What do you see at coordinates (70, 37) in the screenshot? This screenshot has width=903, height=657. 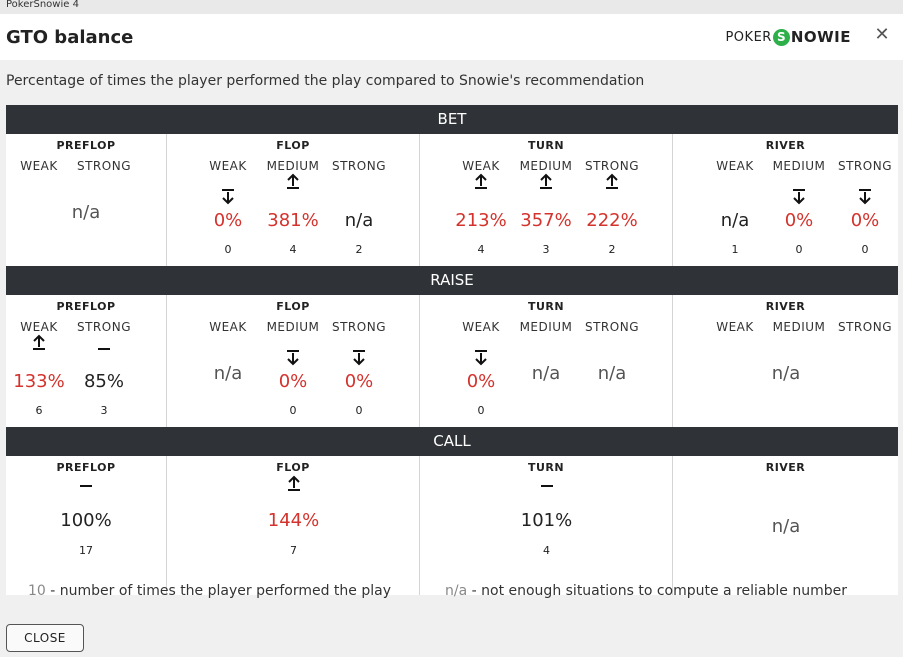 I see `dialog-title: GTO balance` at bounding box center [70, 37].